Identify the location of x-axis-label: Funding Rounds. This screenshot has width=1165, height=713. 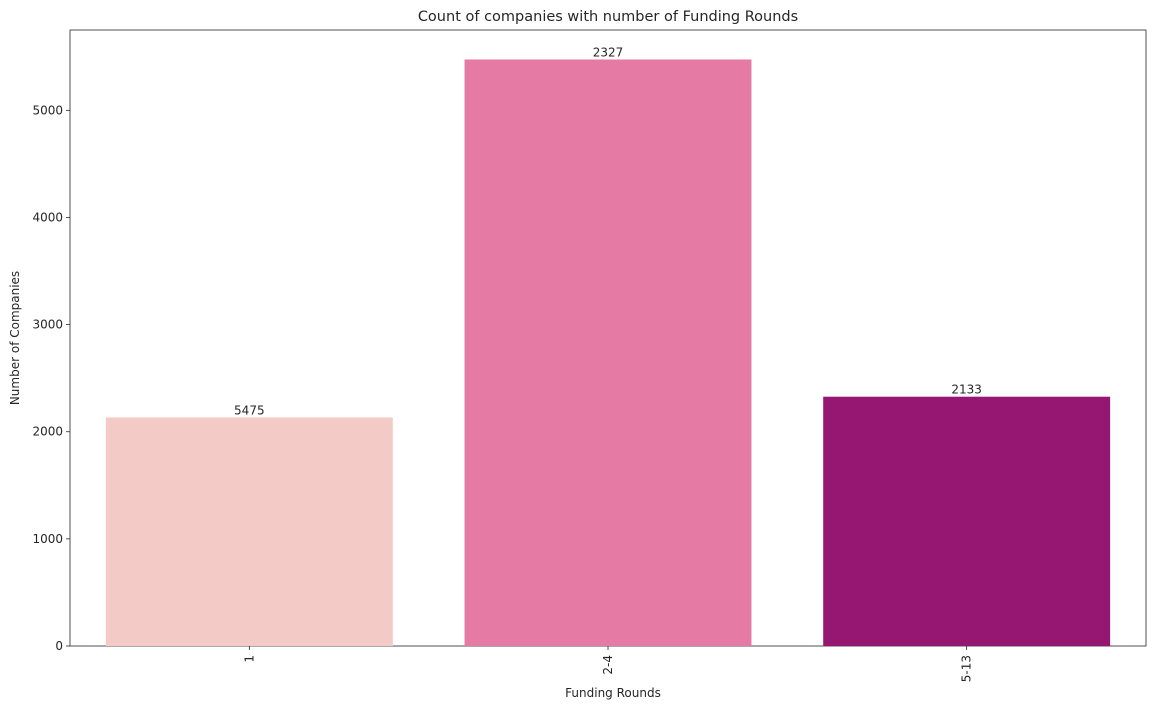
(613, 693).